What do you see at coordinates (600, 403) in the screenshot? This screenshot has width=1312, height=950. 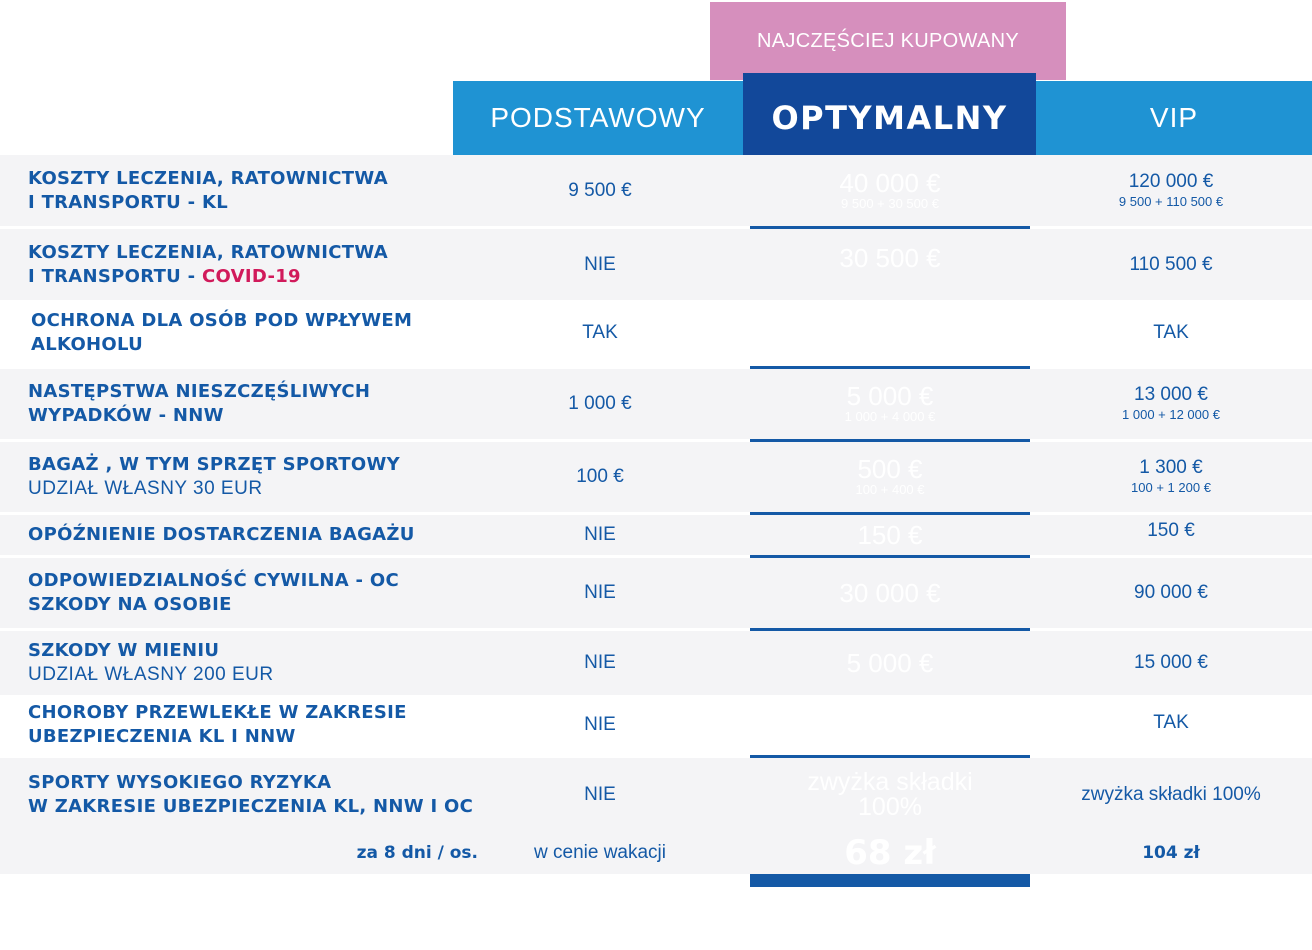 I see `basic-value: 1 000 €` at bounding box center [600, 403].